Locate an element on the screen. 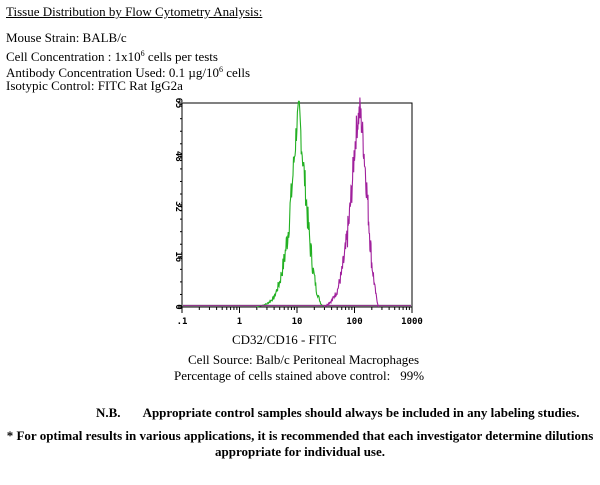 Image resolution: width=600 pixels, height=485 pixels. mouse-strain: Mouse Strain: BALB/c is located at coordinates (66, 37).